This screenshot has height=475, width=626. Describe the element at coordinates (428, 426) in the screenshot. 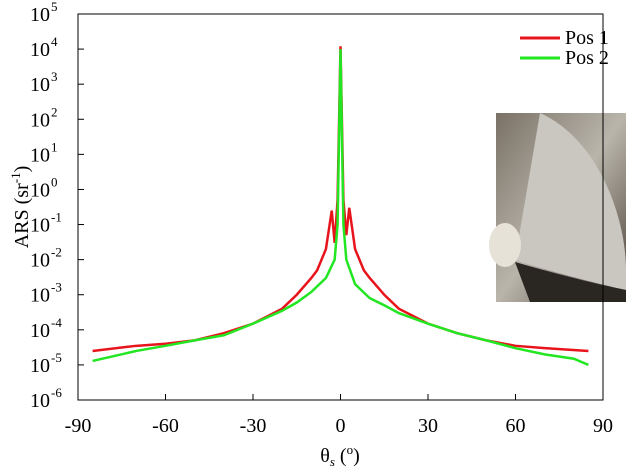

I see `x-tick-label: 30` at that location.